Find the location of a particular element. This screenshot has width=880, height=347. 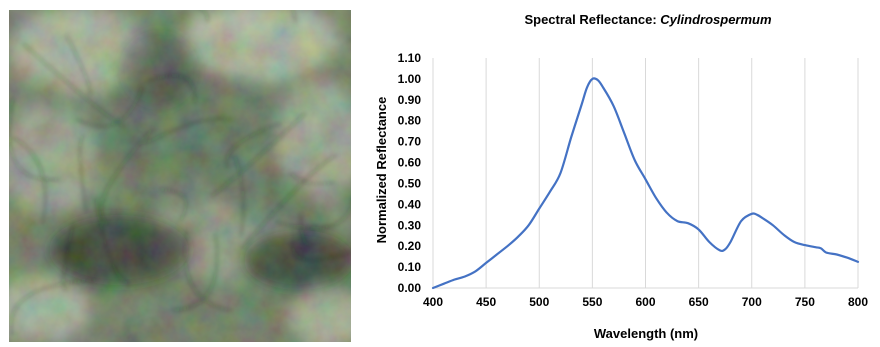

y-tick-label: 0.70 is located at coordinates (410, 142).